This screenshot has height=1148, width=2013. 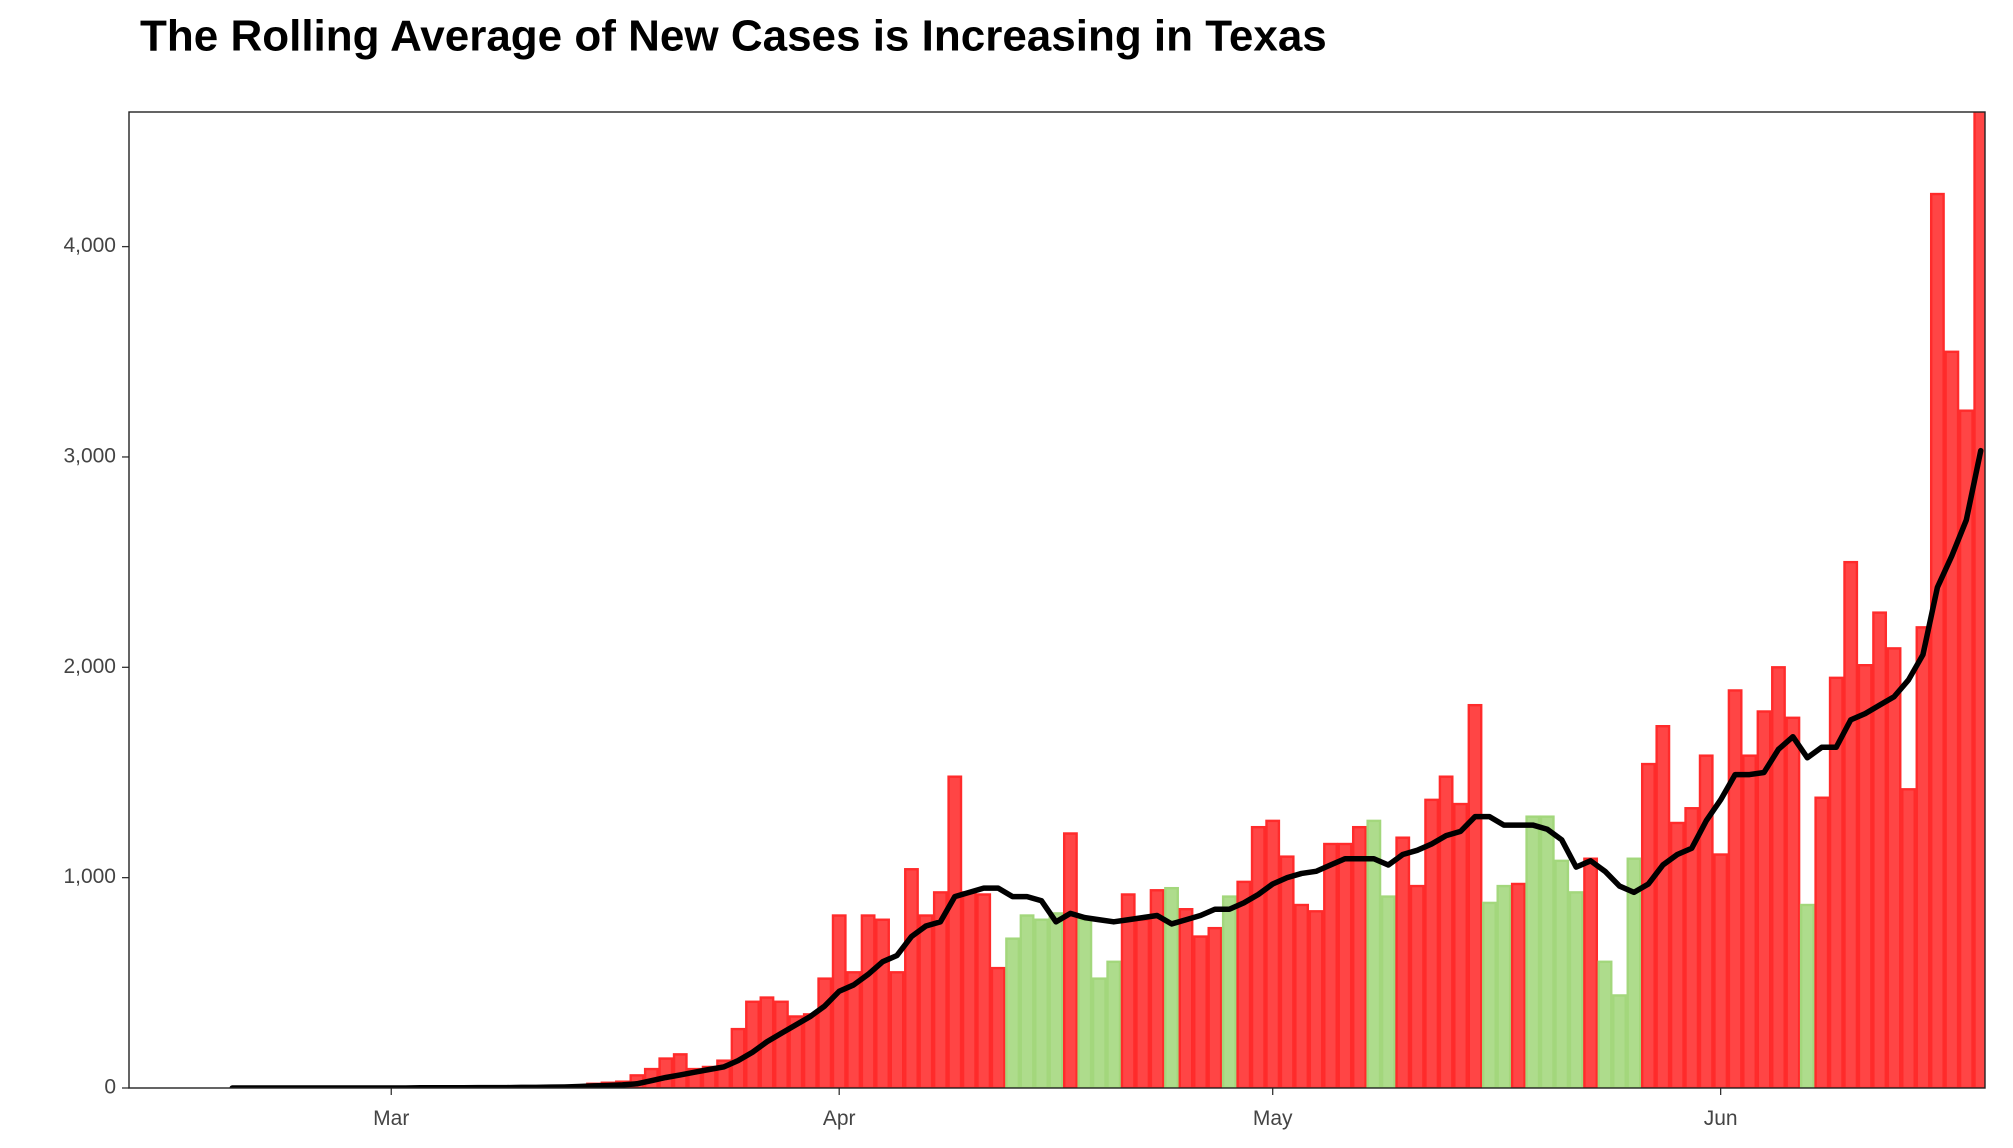 I want to click on y-tick-label: 1,000, so click(x=89, y=876).